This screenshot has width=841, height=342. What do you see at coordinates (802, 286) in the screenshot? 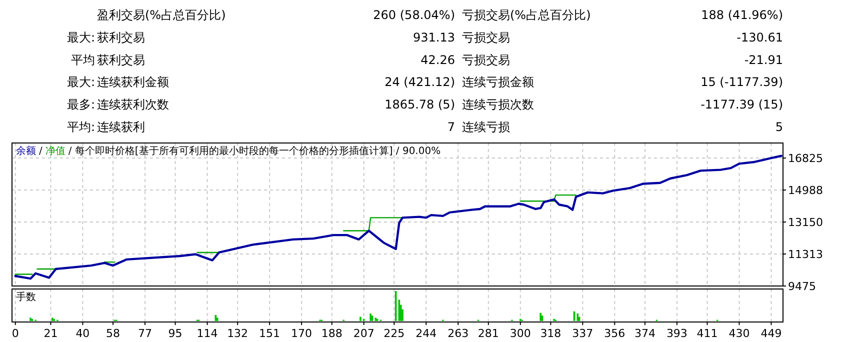
I see `y-tick-label: 9475` at bounding box center [802, 286].